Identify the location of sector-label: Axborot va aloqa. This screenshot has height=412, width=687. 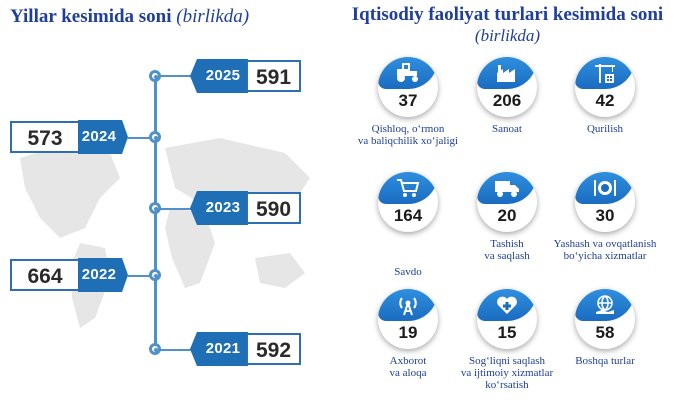
(408, 367).